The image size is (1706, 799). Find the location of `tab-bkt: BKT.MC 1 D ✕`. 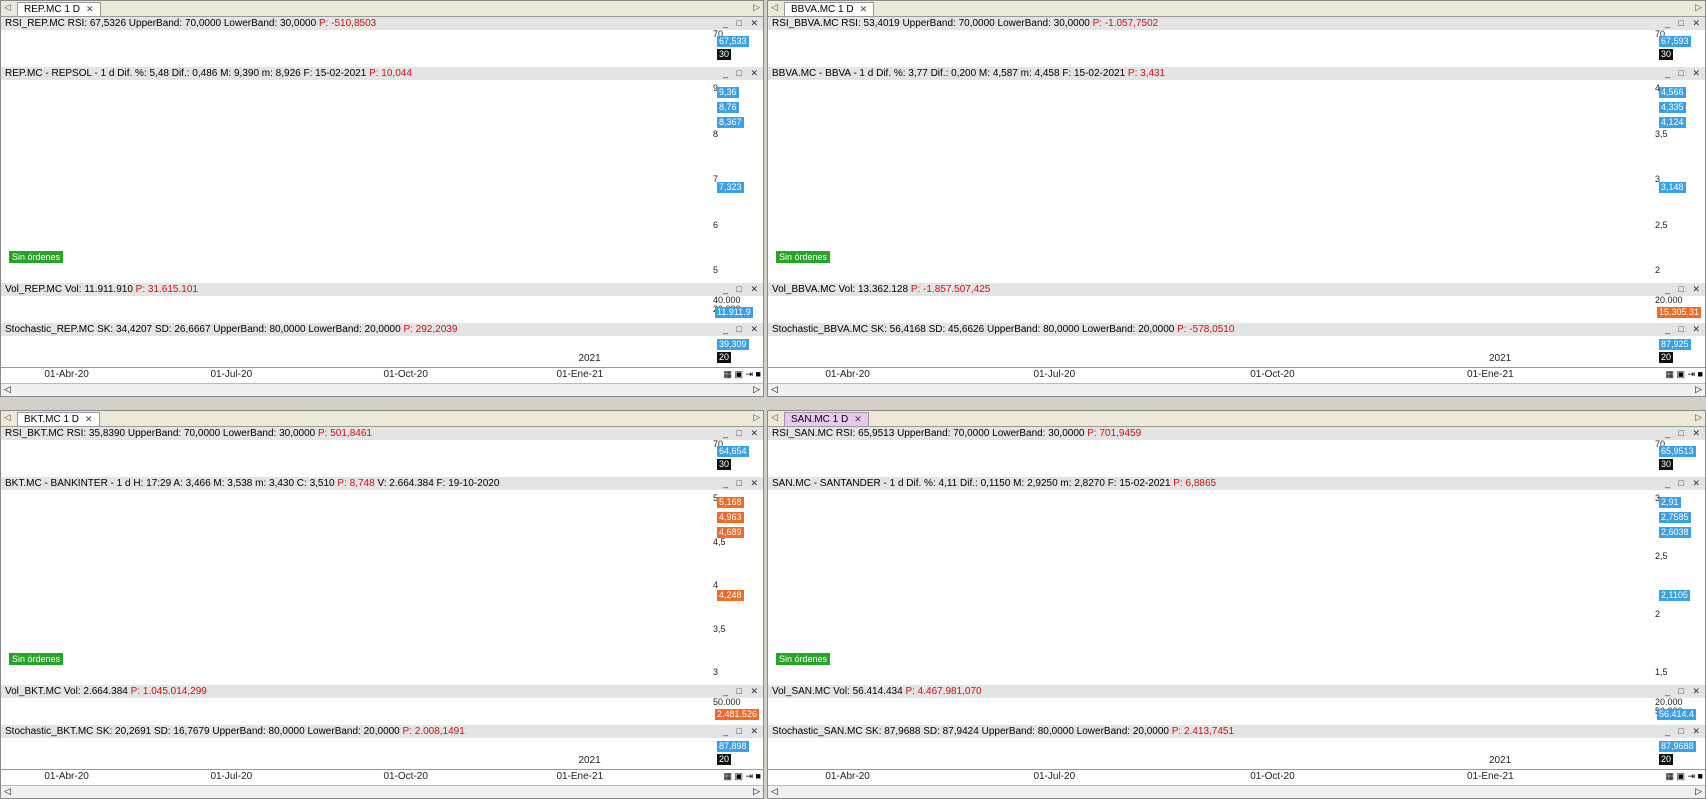

tab-bkt: BKT.MC 1 D ✕ is located at coordinates (58, 419).